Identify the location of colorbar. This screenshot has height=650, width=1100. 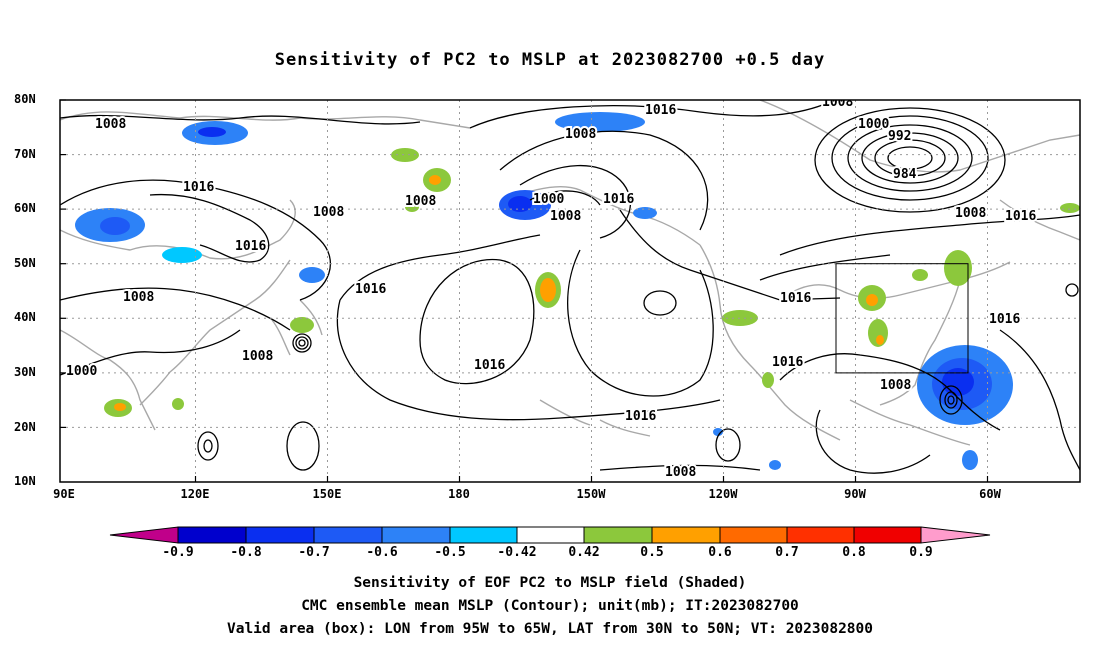
(550, 535).